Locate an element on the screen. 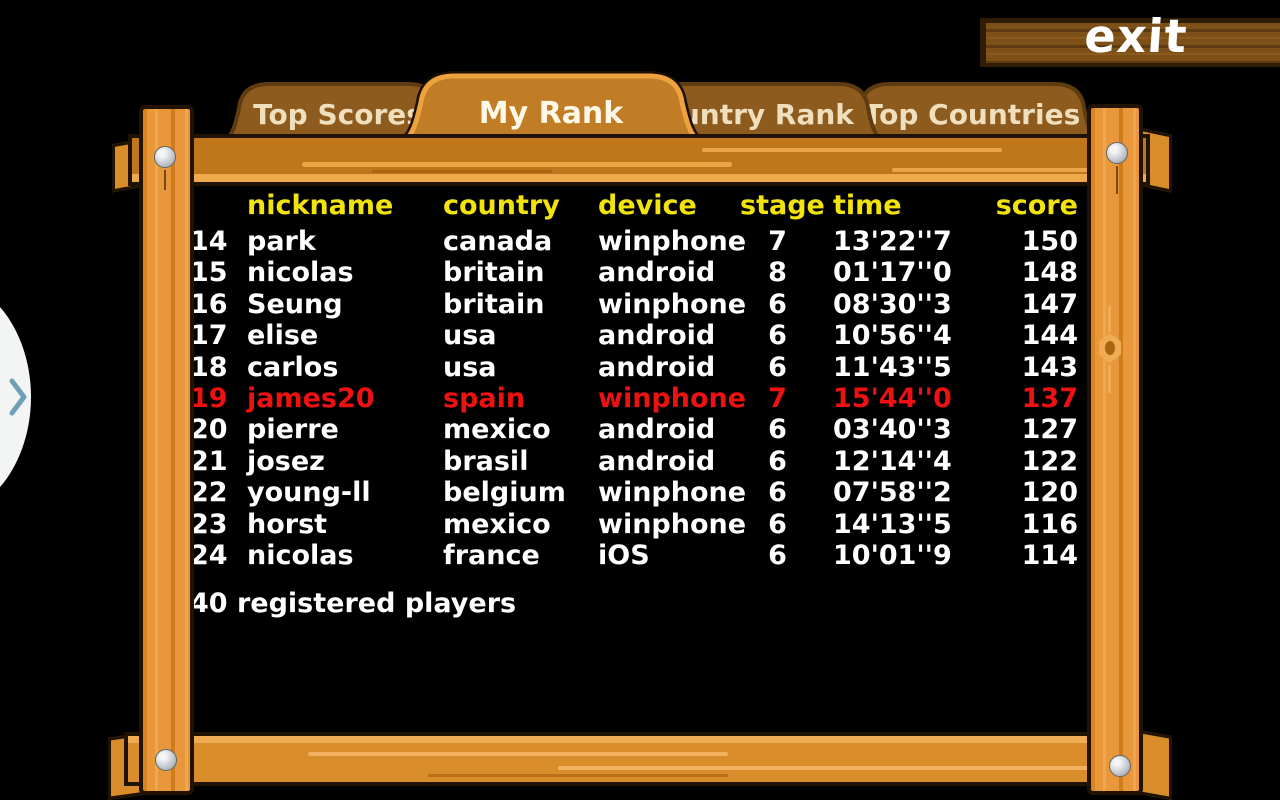  cell-stage: 7 is located at coordinates (777, 241).